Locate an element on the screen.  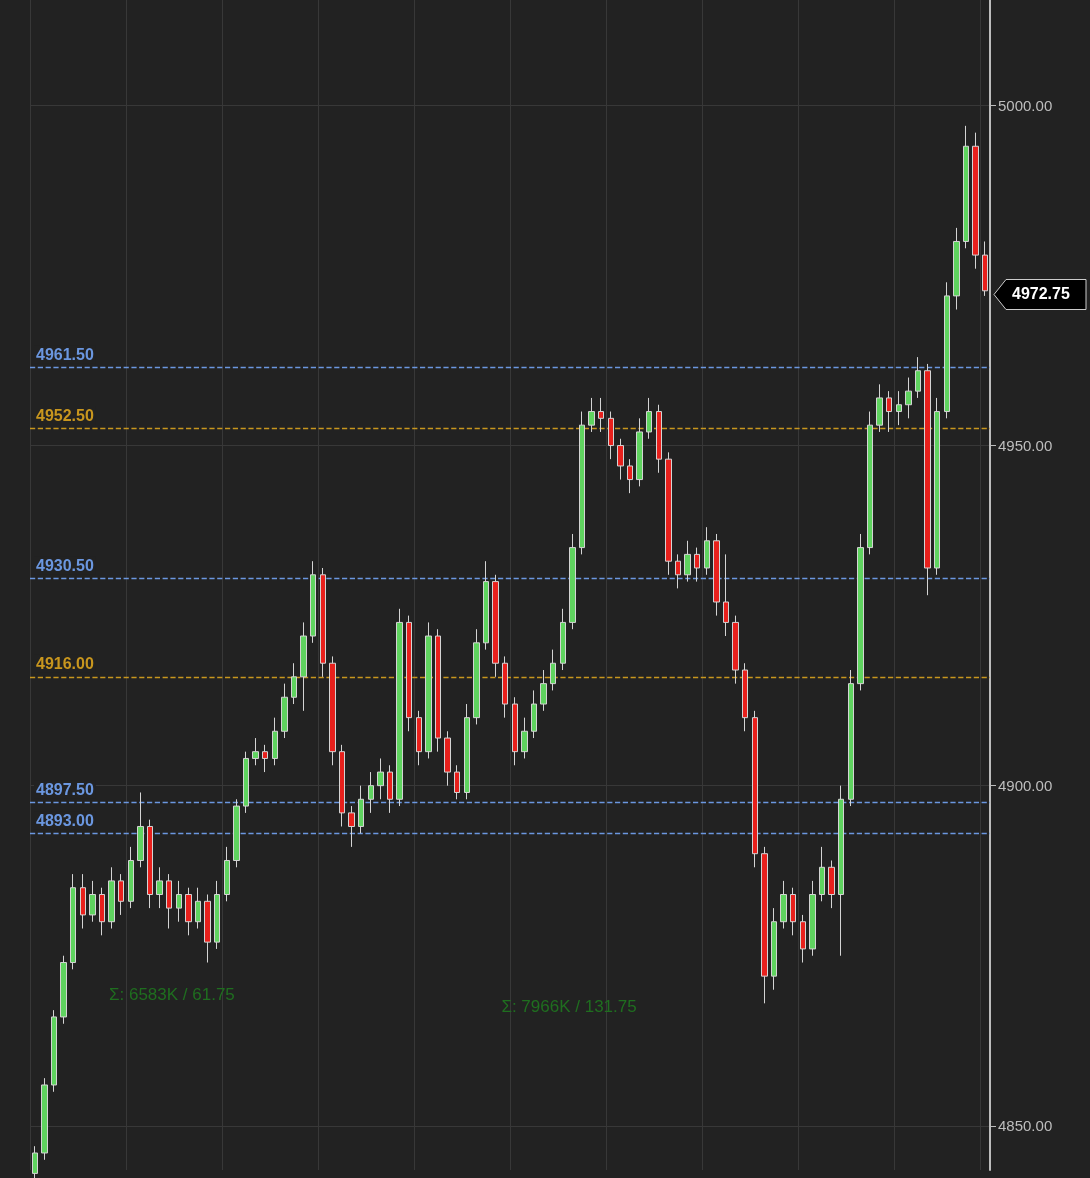
y-tick-label: 4950.00 is located at coordinates (1025, 446).